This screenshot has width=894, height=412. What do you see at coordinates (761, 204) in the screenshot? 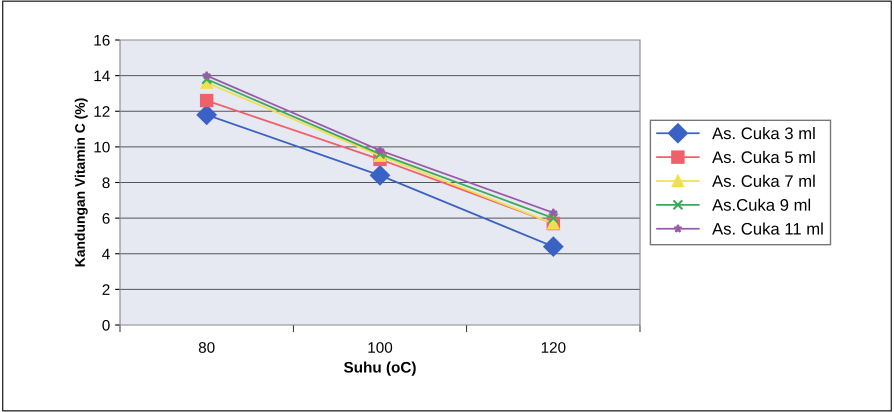
I see `legend-label: As.Cuka 9 ml` at bounding box center [761, 204].